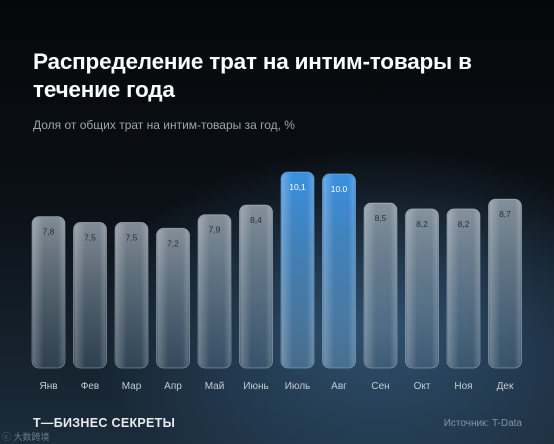 This screenshot has height=444, width=554. Describe the element at coordinates (422, 386) in the screenshot. I see `x-tick-label-Окт: Окт` at that location.